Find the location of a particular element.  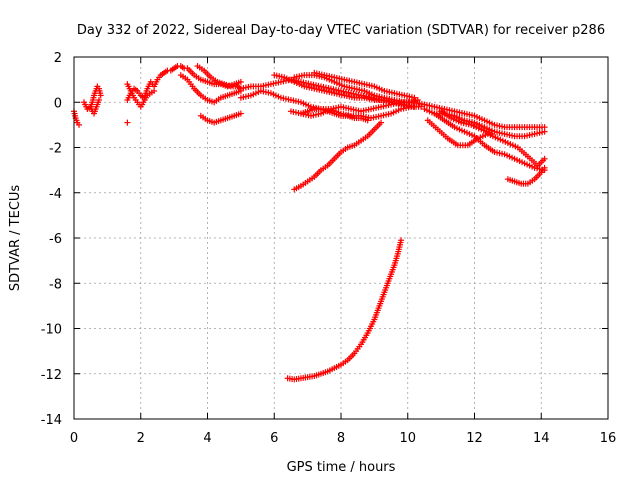

x-tick-labels: 0 2 4 6 8 10 12 14 16 is located at coordinates (343, 438).